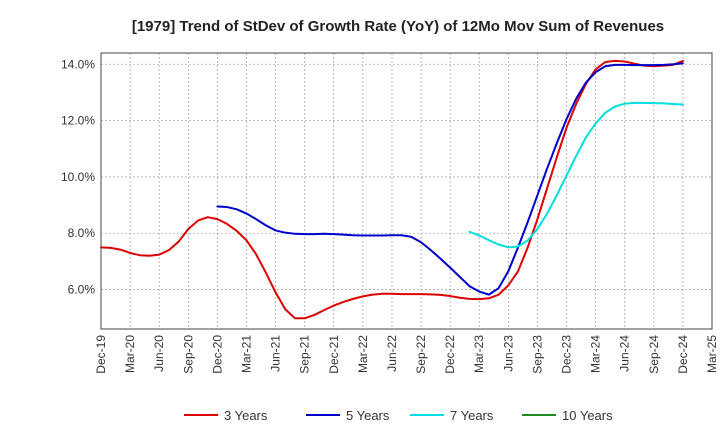 This screenshot has width=720, height=440. I want to click on series-line-7-years, so click(576, 175).